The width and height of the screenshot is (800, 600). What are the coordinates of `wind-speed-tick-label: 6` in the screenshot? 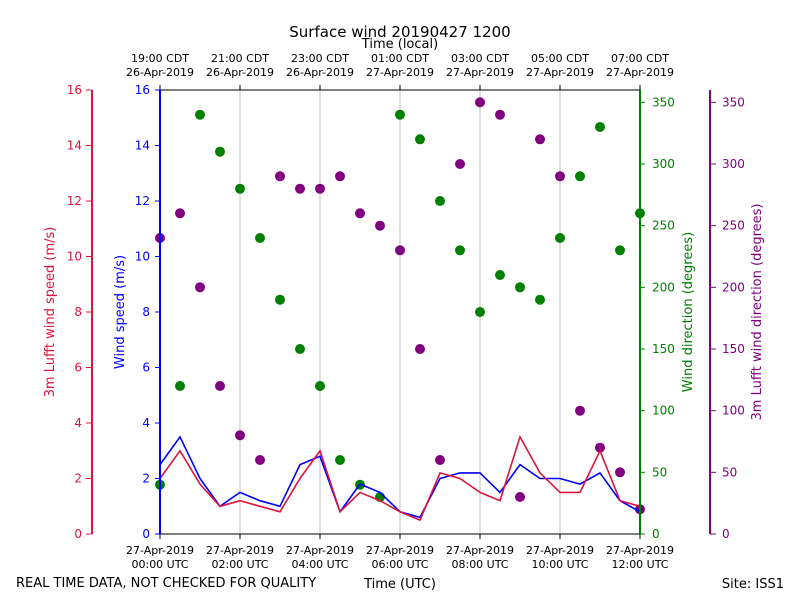 It's located at (146, 368).